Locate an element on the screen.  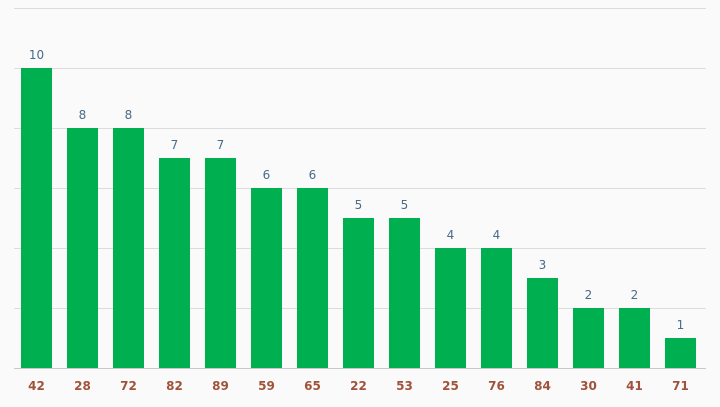
x-tick-label: 28 is located at coordinates (82, 386).